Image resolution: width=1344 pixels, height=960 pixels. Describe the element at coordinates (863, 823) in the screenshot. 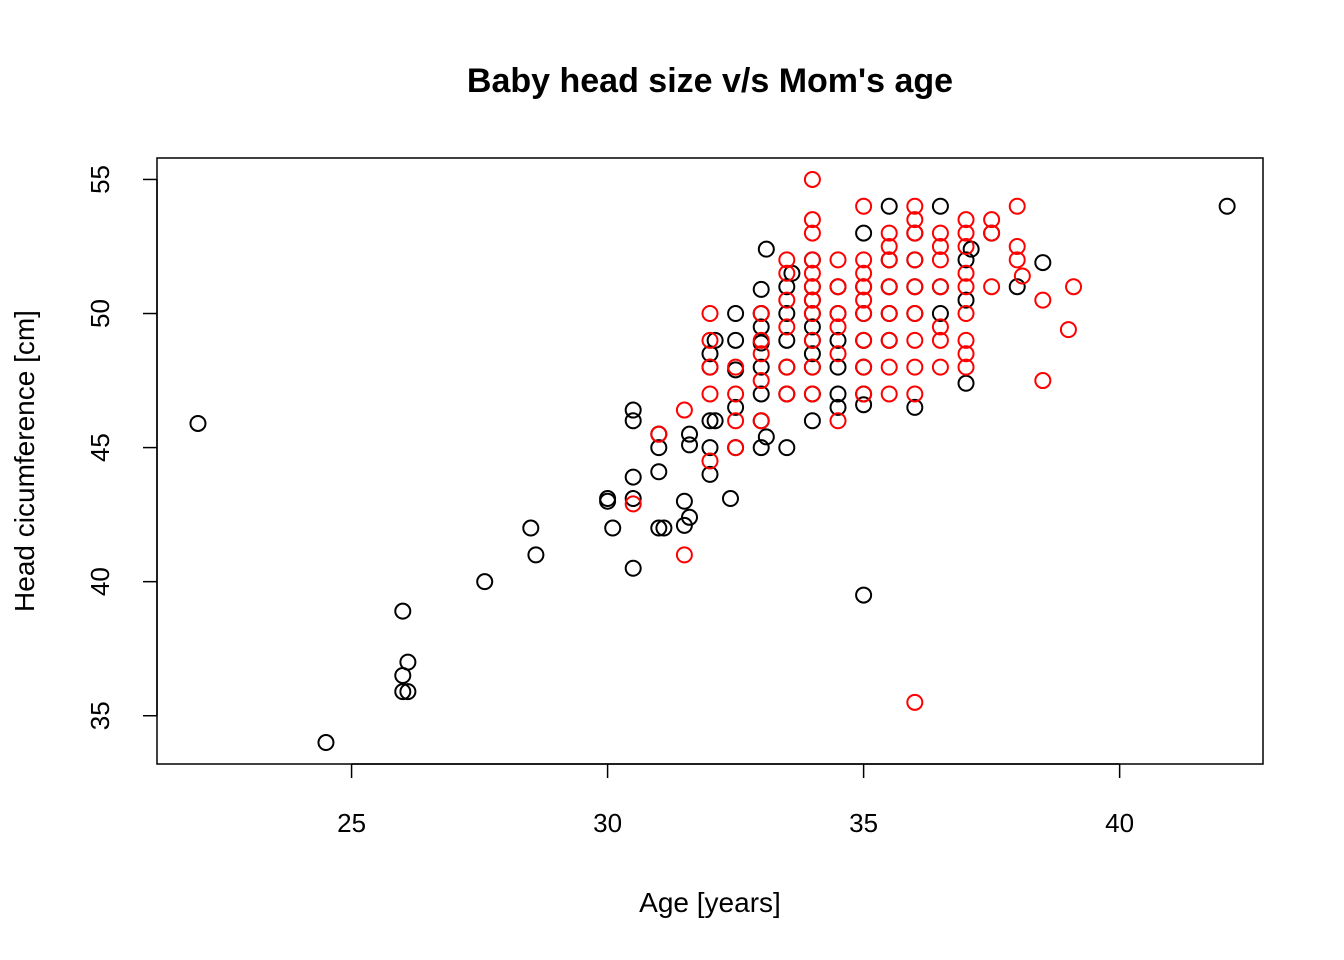

I see `x-tick-label: 35` at that location.